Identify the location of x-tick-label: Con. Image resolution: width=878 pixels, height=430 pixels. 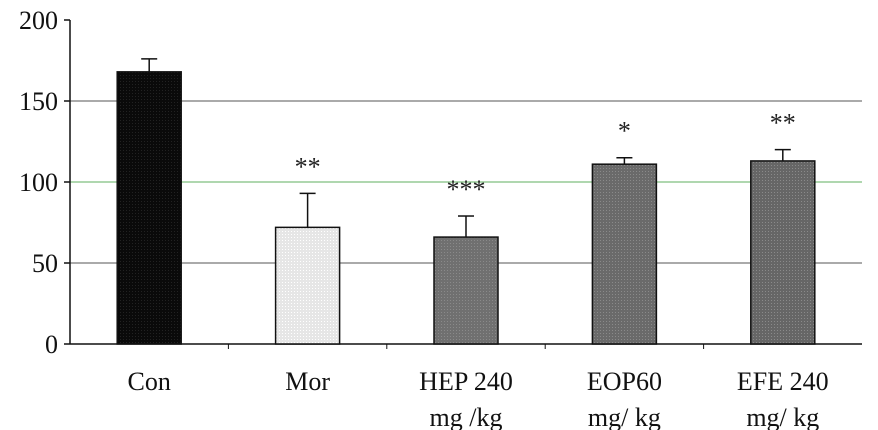
(149, 381).